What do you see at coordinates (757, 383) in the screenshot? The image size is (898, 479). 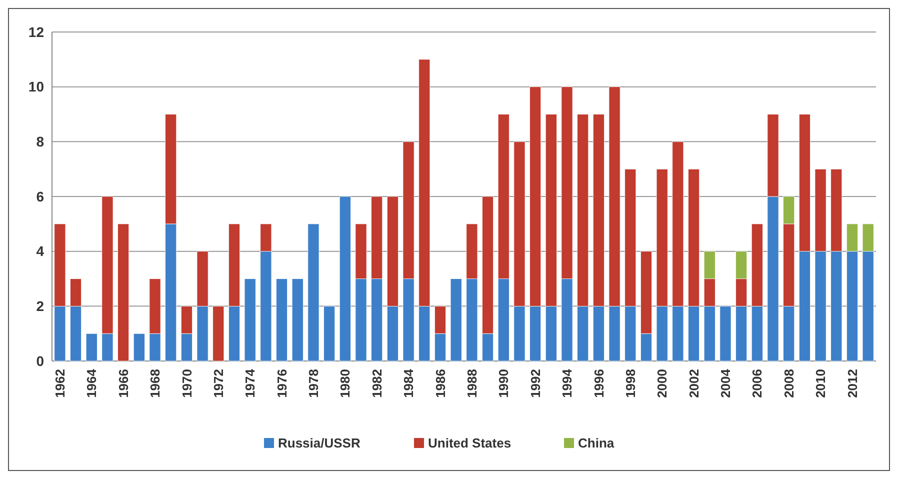 I see `x-tick-label: 2006` at bounding box center [757, 383].